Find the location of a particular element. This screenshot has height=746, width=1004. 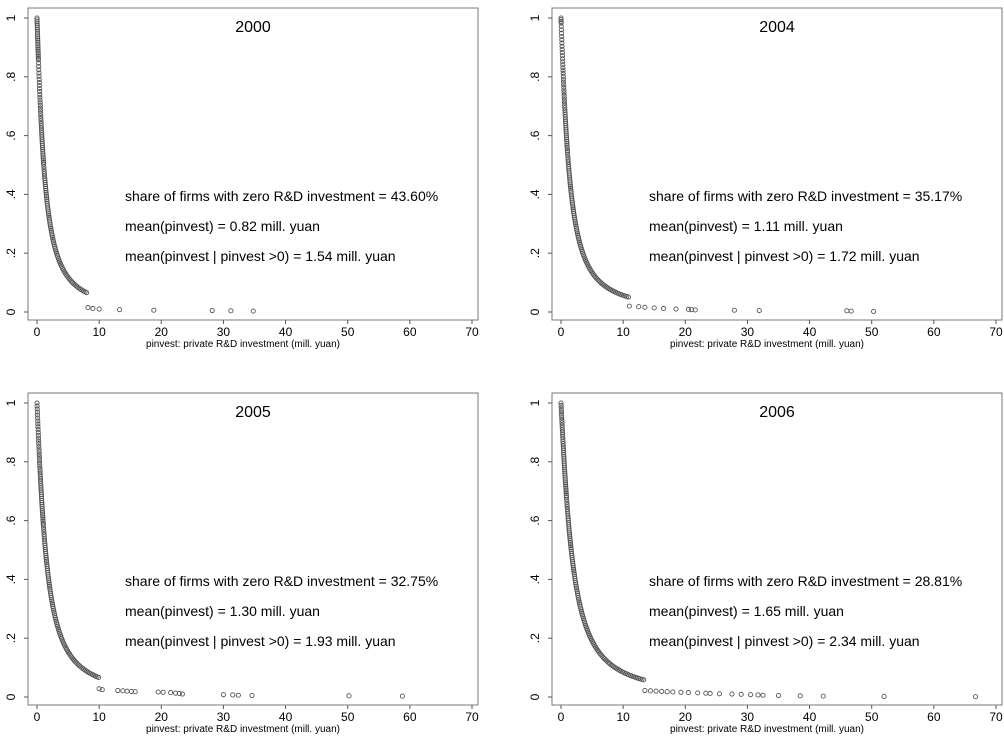

x-tick-label: 40 is located at coordinates (810, 717).